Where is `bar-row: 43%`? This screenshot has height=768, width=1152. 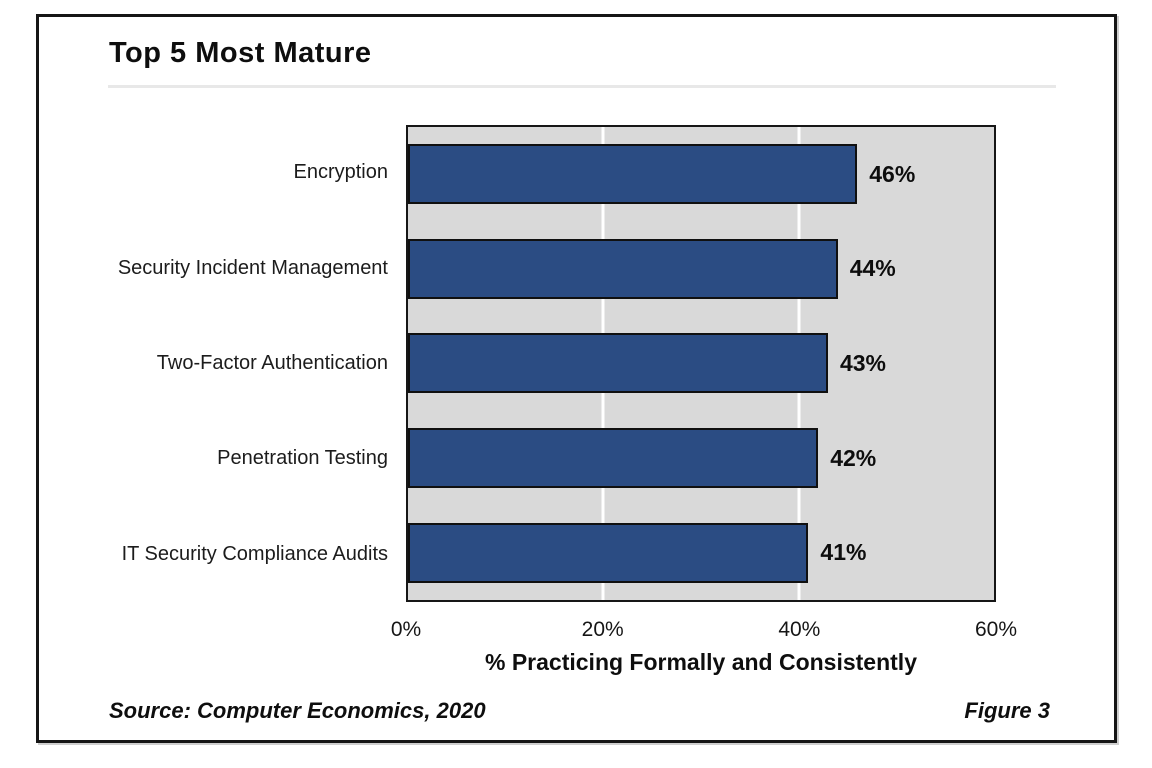 bar-row: 43% is located at coordinates (701, 363).